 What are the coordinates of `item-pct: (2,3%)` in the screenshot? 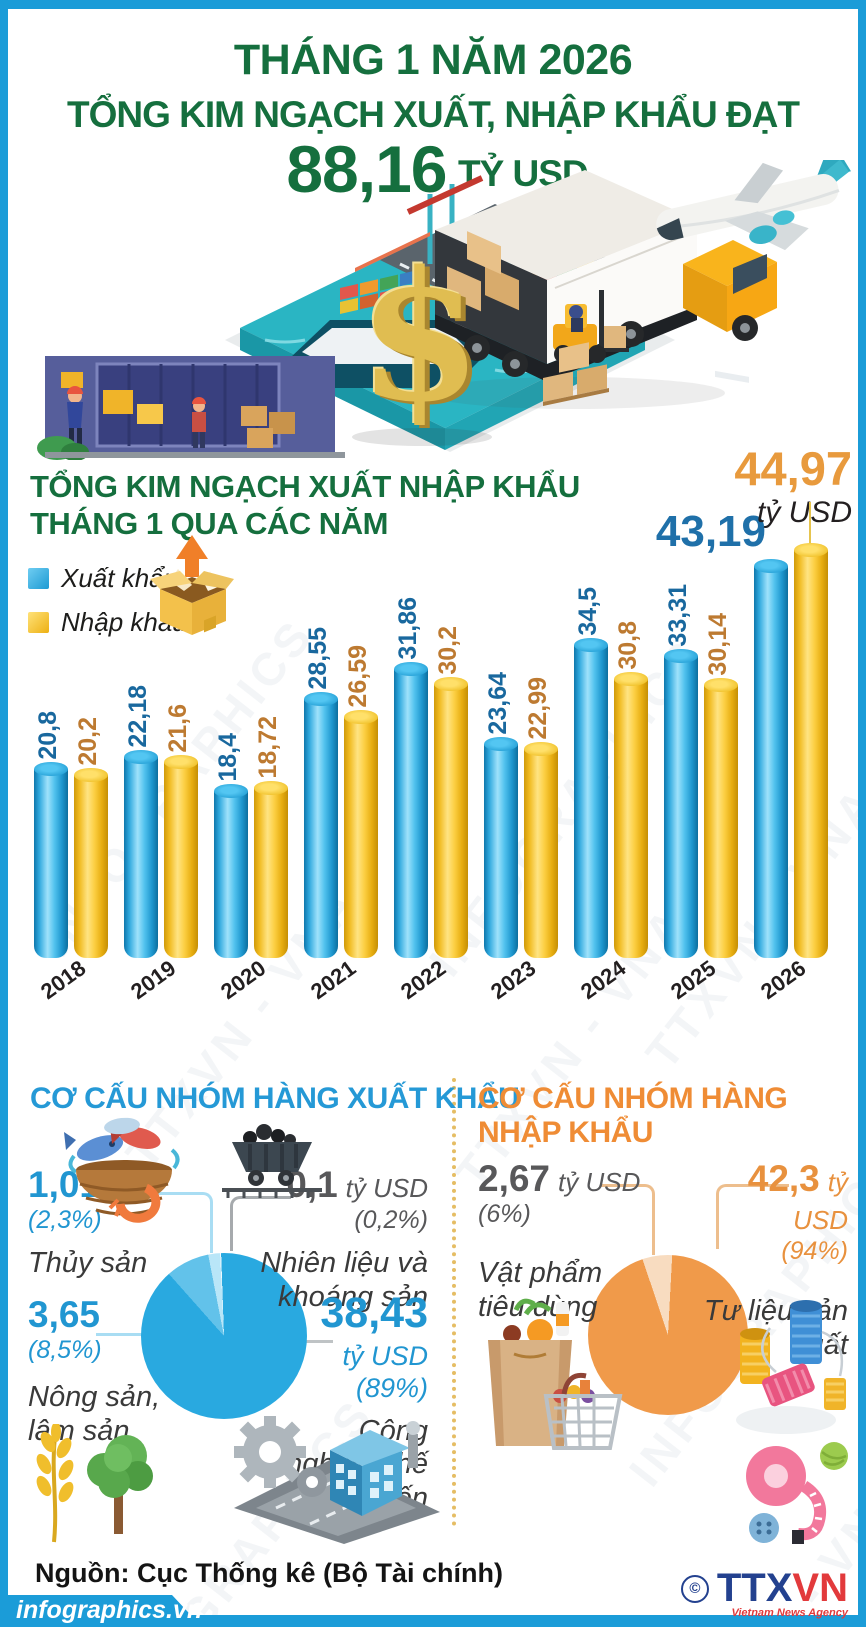 It's located at (65, 1219).